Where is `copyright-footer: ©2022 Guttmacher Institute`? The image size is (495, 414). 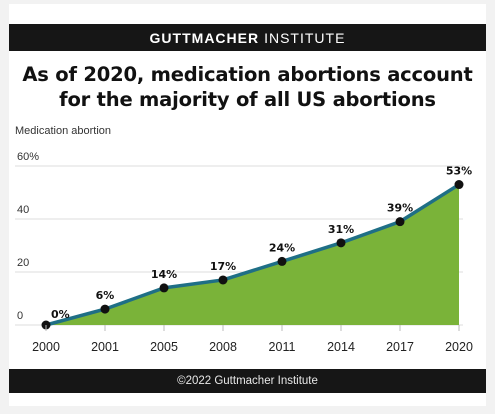
copyright-footer: ©2022 Guttmacher Institute is located at coordinates (247, 381).